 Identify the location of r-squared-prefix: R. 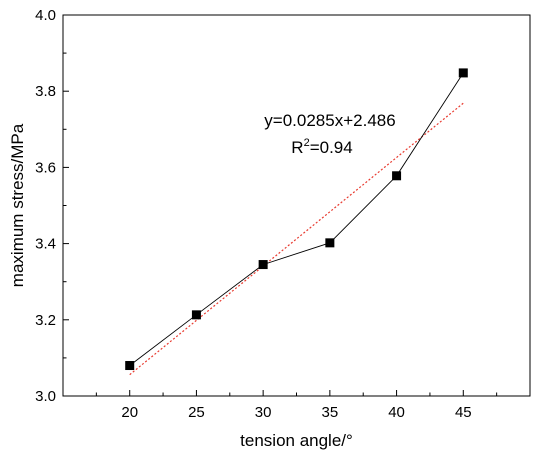
(297, 147).